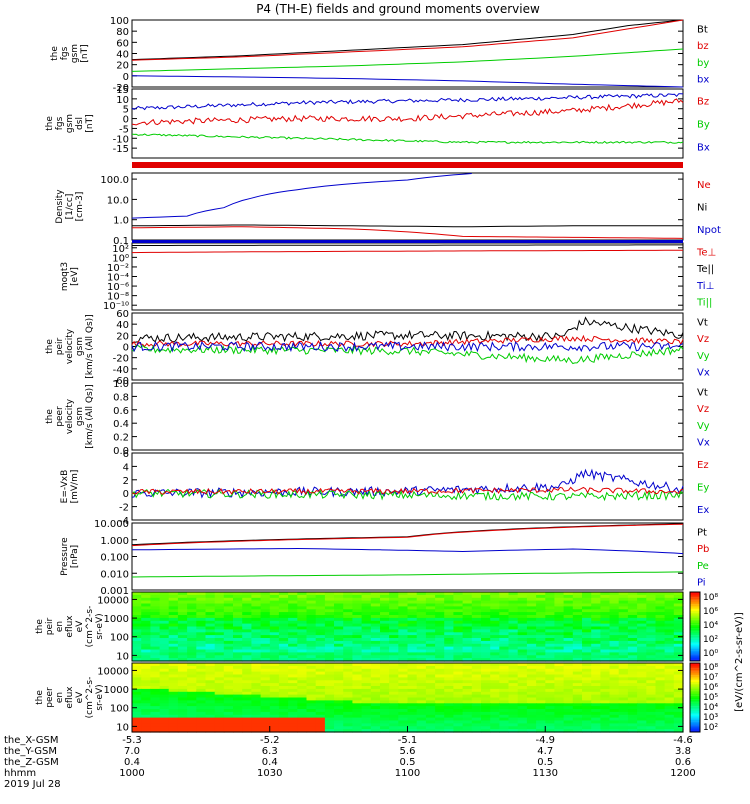 The height and width of the screenshot is (804, 750). What do you see at coordinates (50, 697) in the screenshot?
I see `ylabel-peer-spectrogram-1: peer` at bounding box center [50, 697].